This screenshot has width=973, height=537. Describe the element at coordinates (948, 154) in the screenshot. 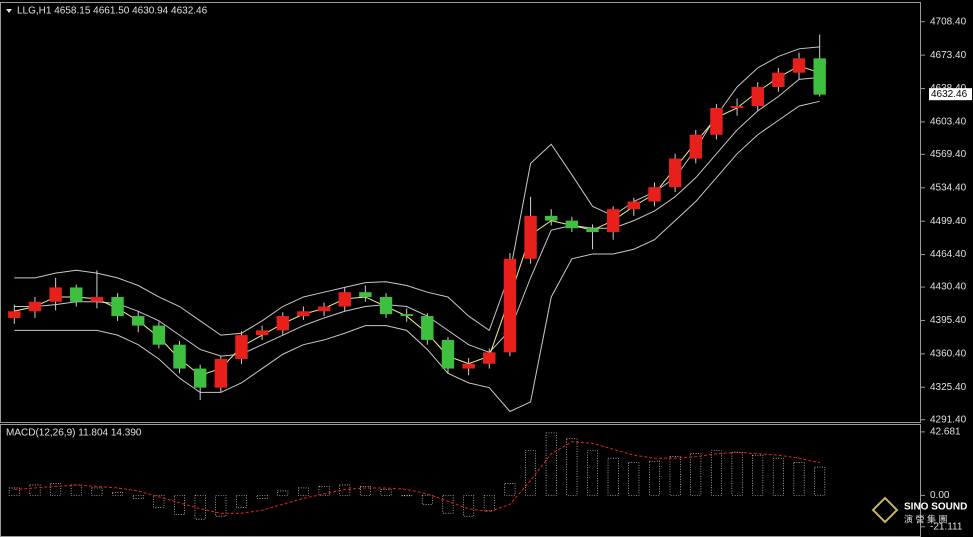

I see `y-tick-label: 4569.40` at that location.